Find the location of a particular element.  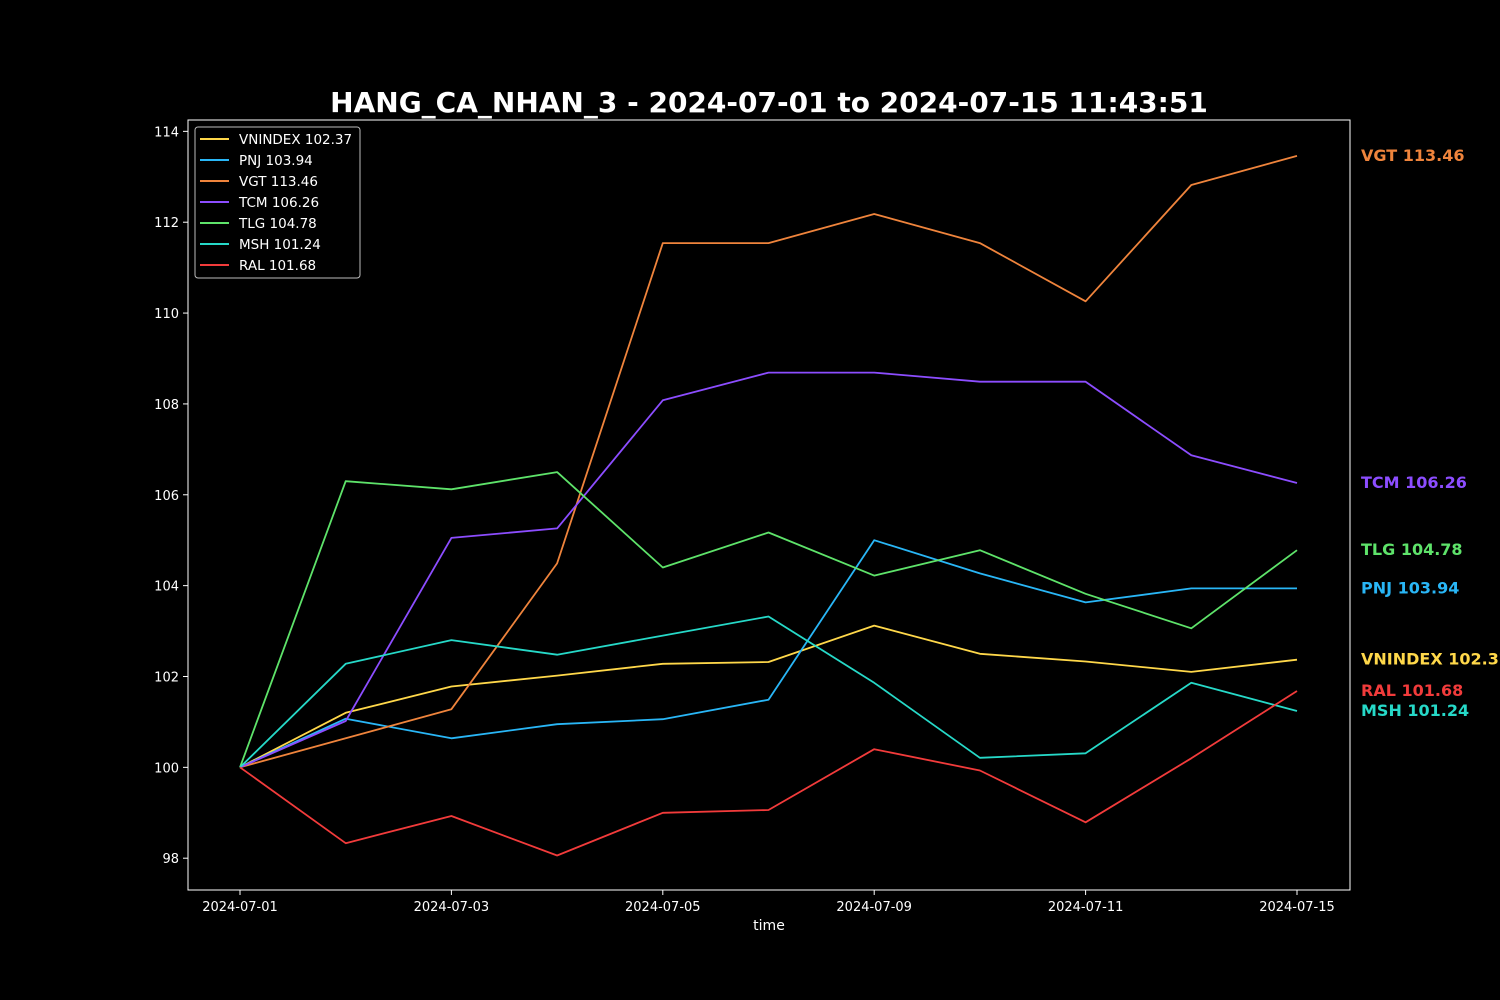

series-line-ral is located at coordinates (768, 773).